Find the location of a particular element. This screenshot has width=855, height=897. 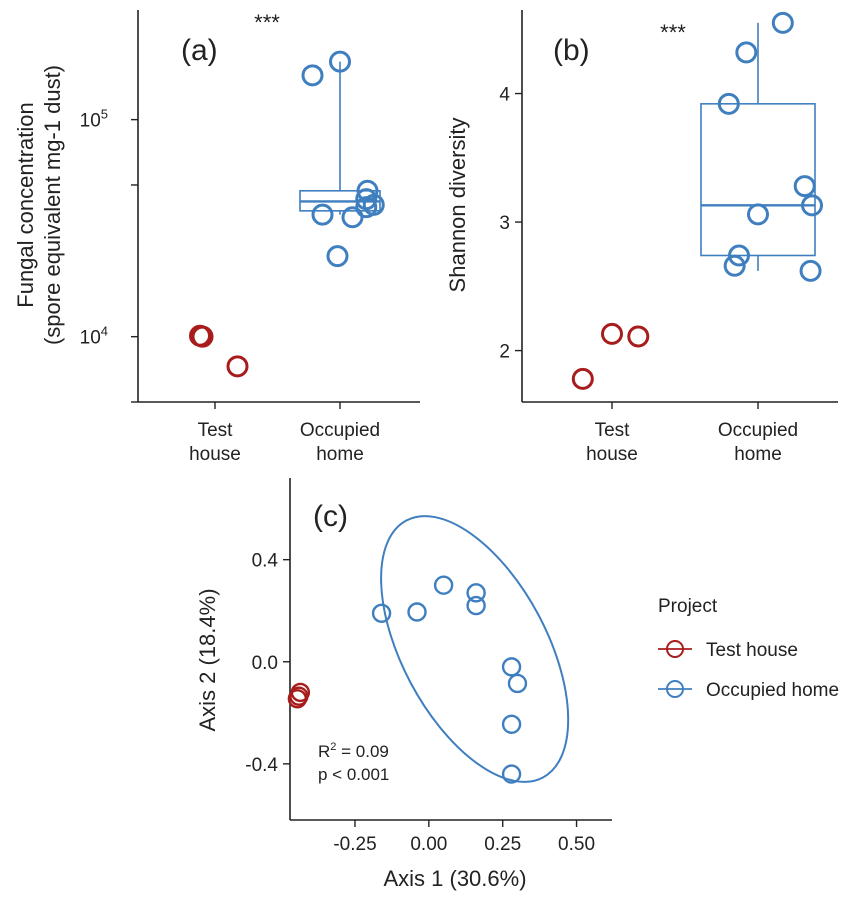

legend: Project Test house Occupied home is located at coordinates (748, 648).